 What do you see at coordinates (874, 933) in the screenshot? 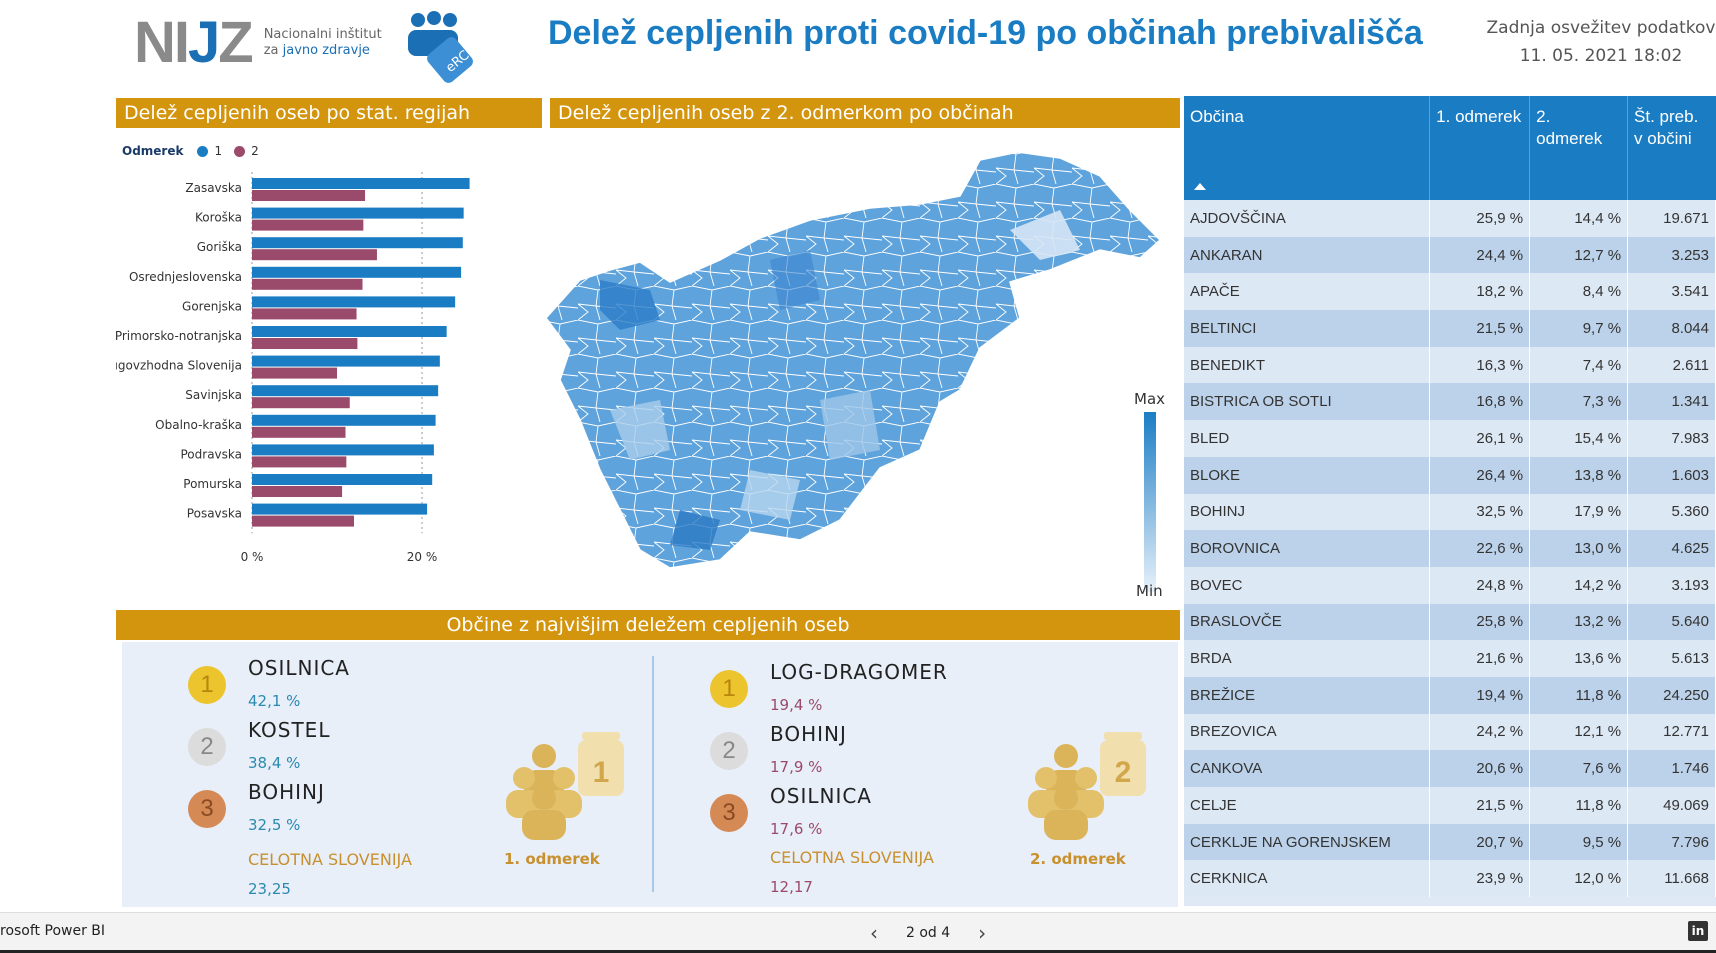
I see `prev-page-icon: ‹` at bounding box center [874, 933].